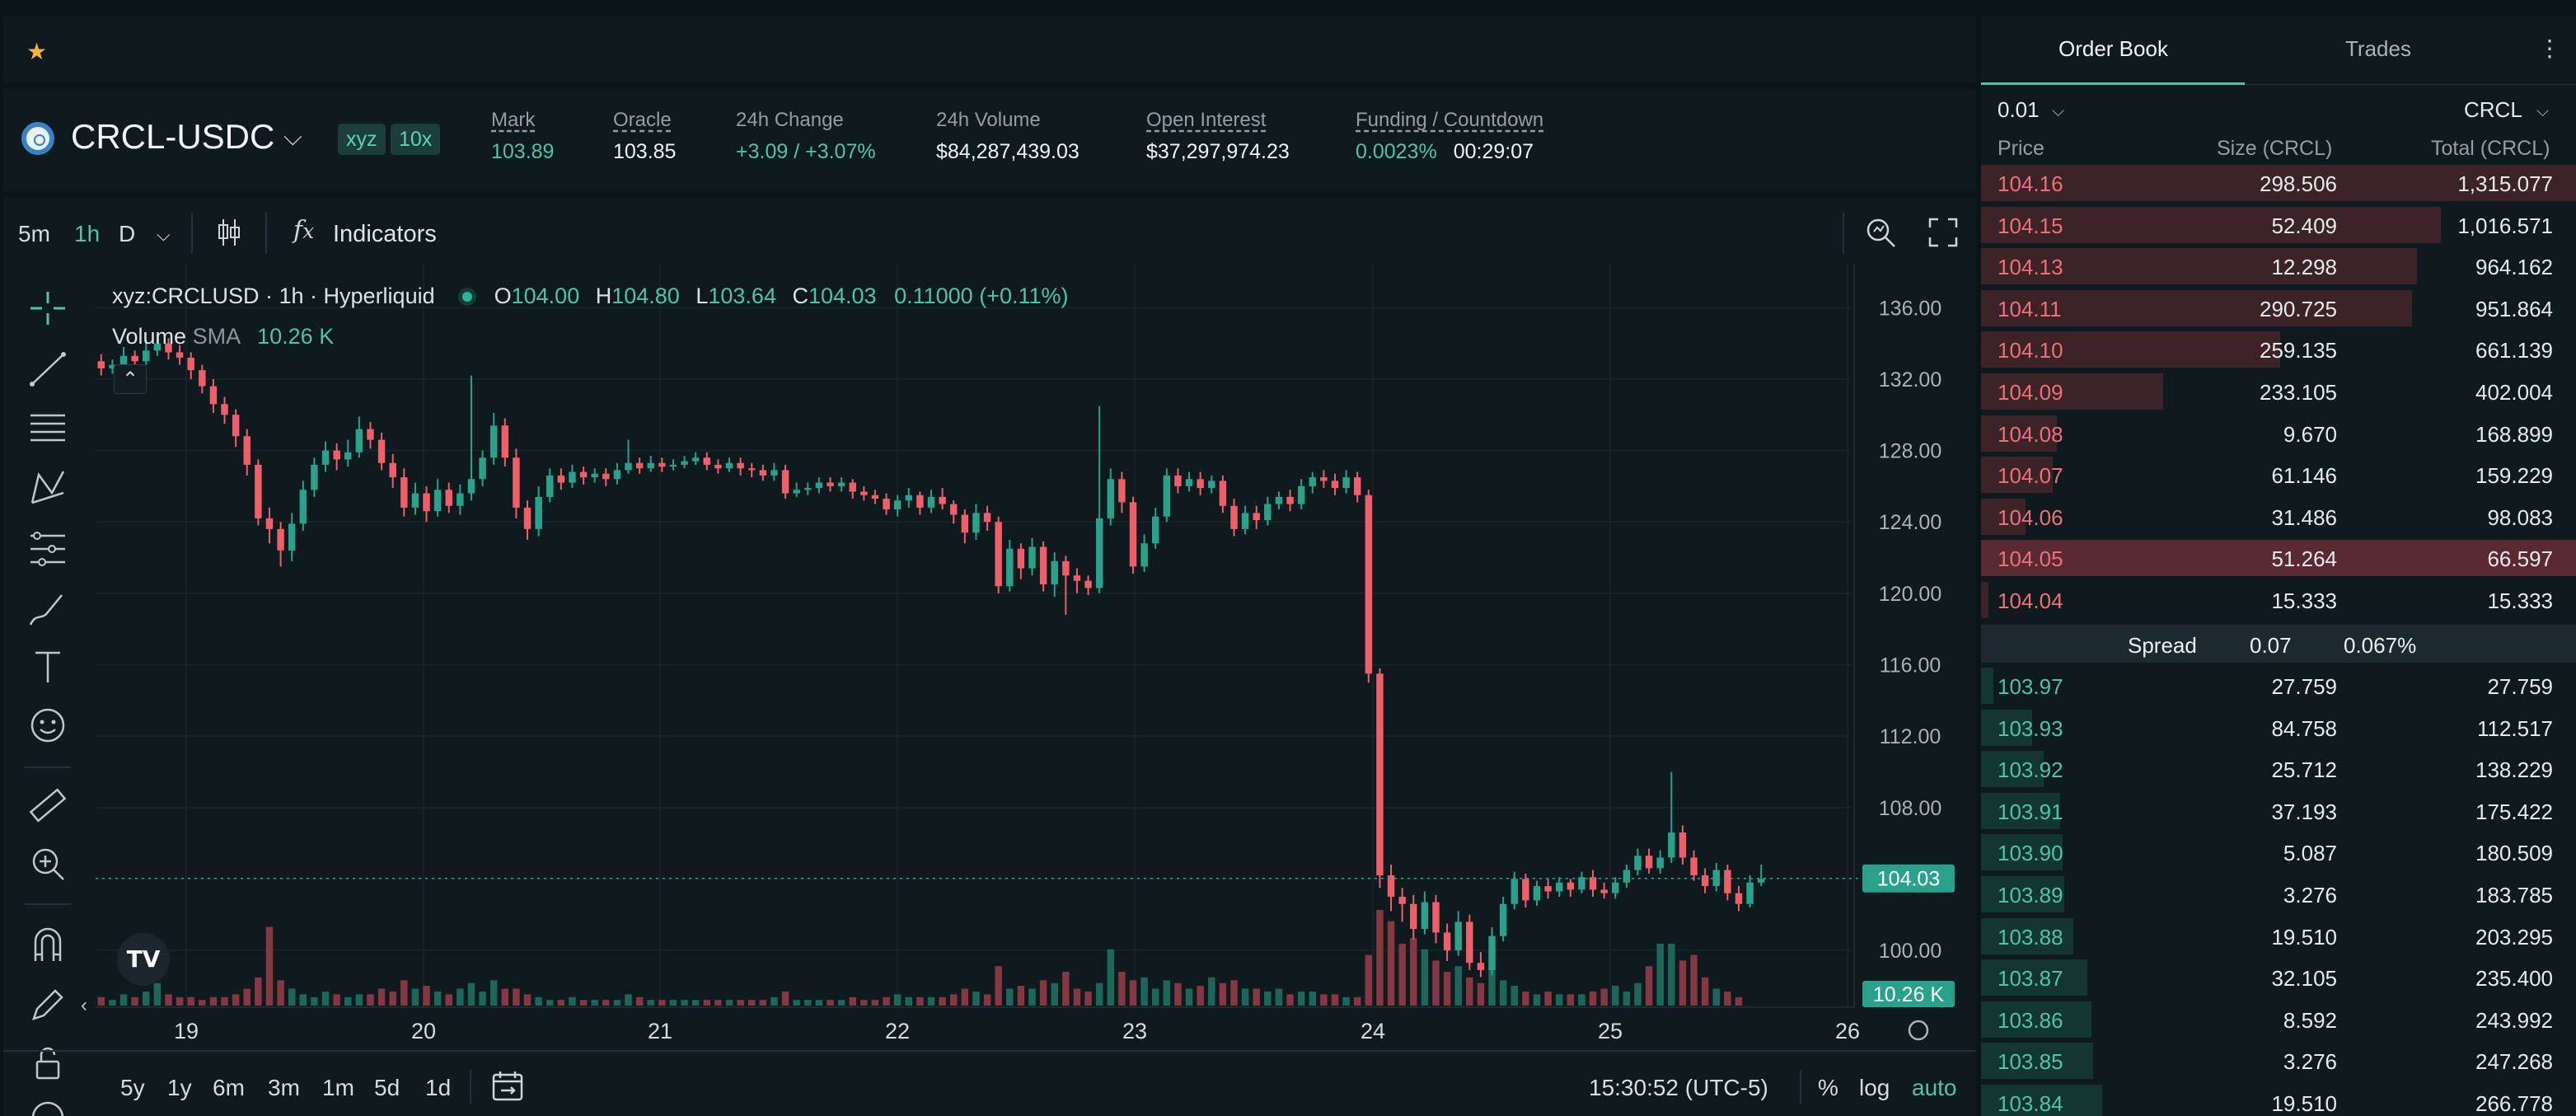 This screenshot has height=1116, width=2576. I want to click on interval-chevron-down-icon: ⌵, so click(164, 234).